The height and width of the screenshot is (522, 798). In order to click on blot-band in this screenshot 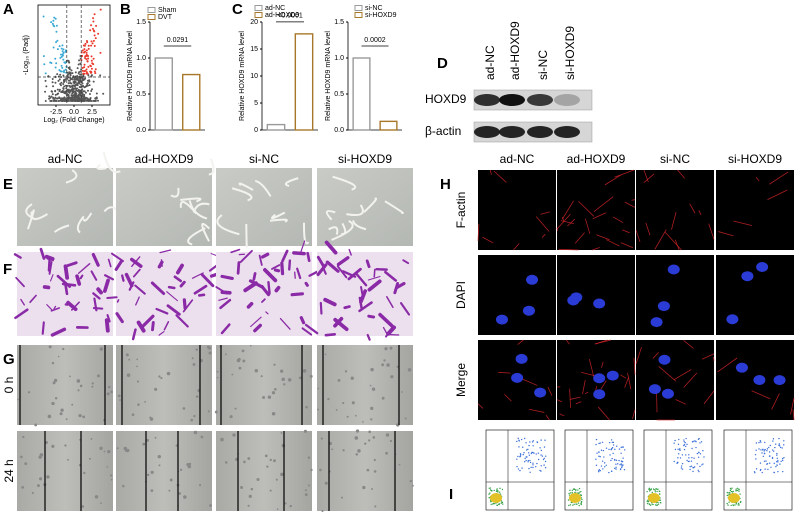, I will do `click(540, 100)`.